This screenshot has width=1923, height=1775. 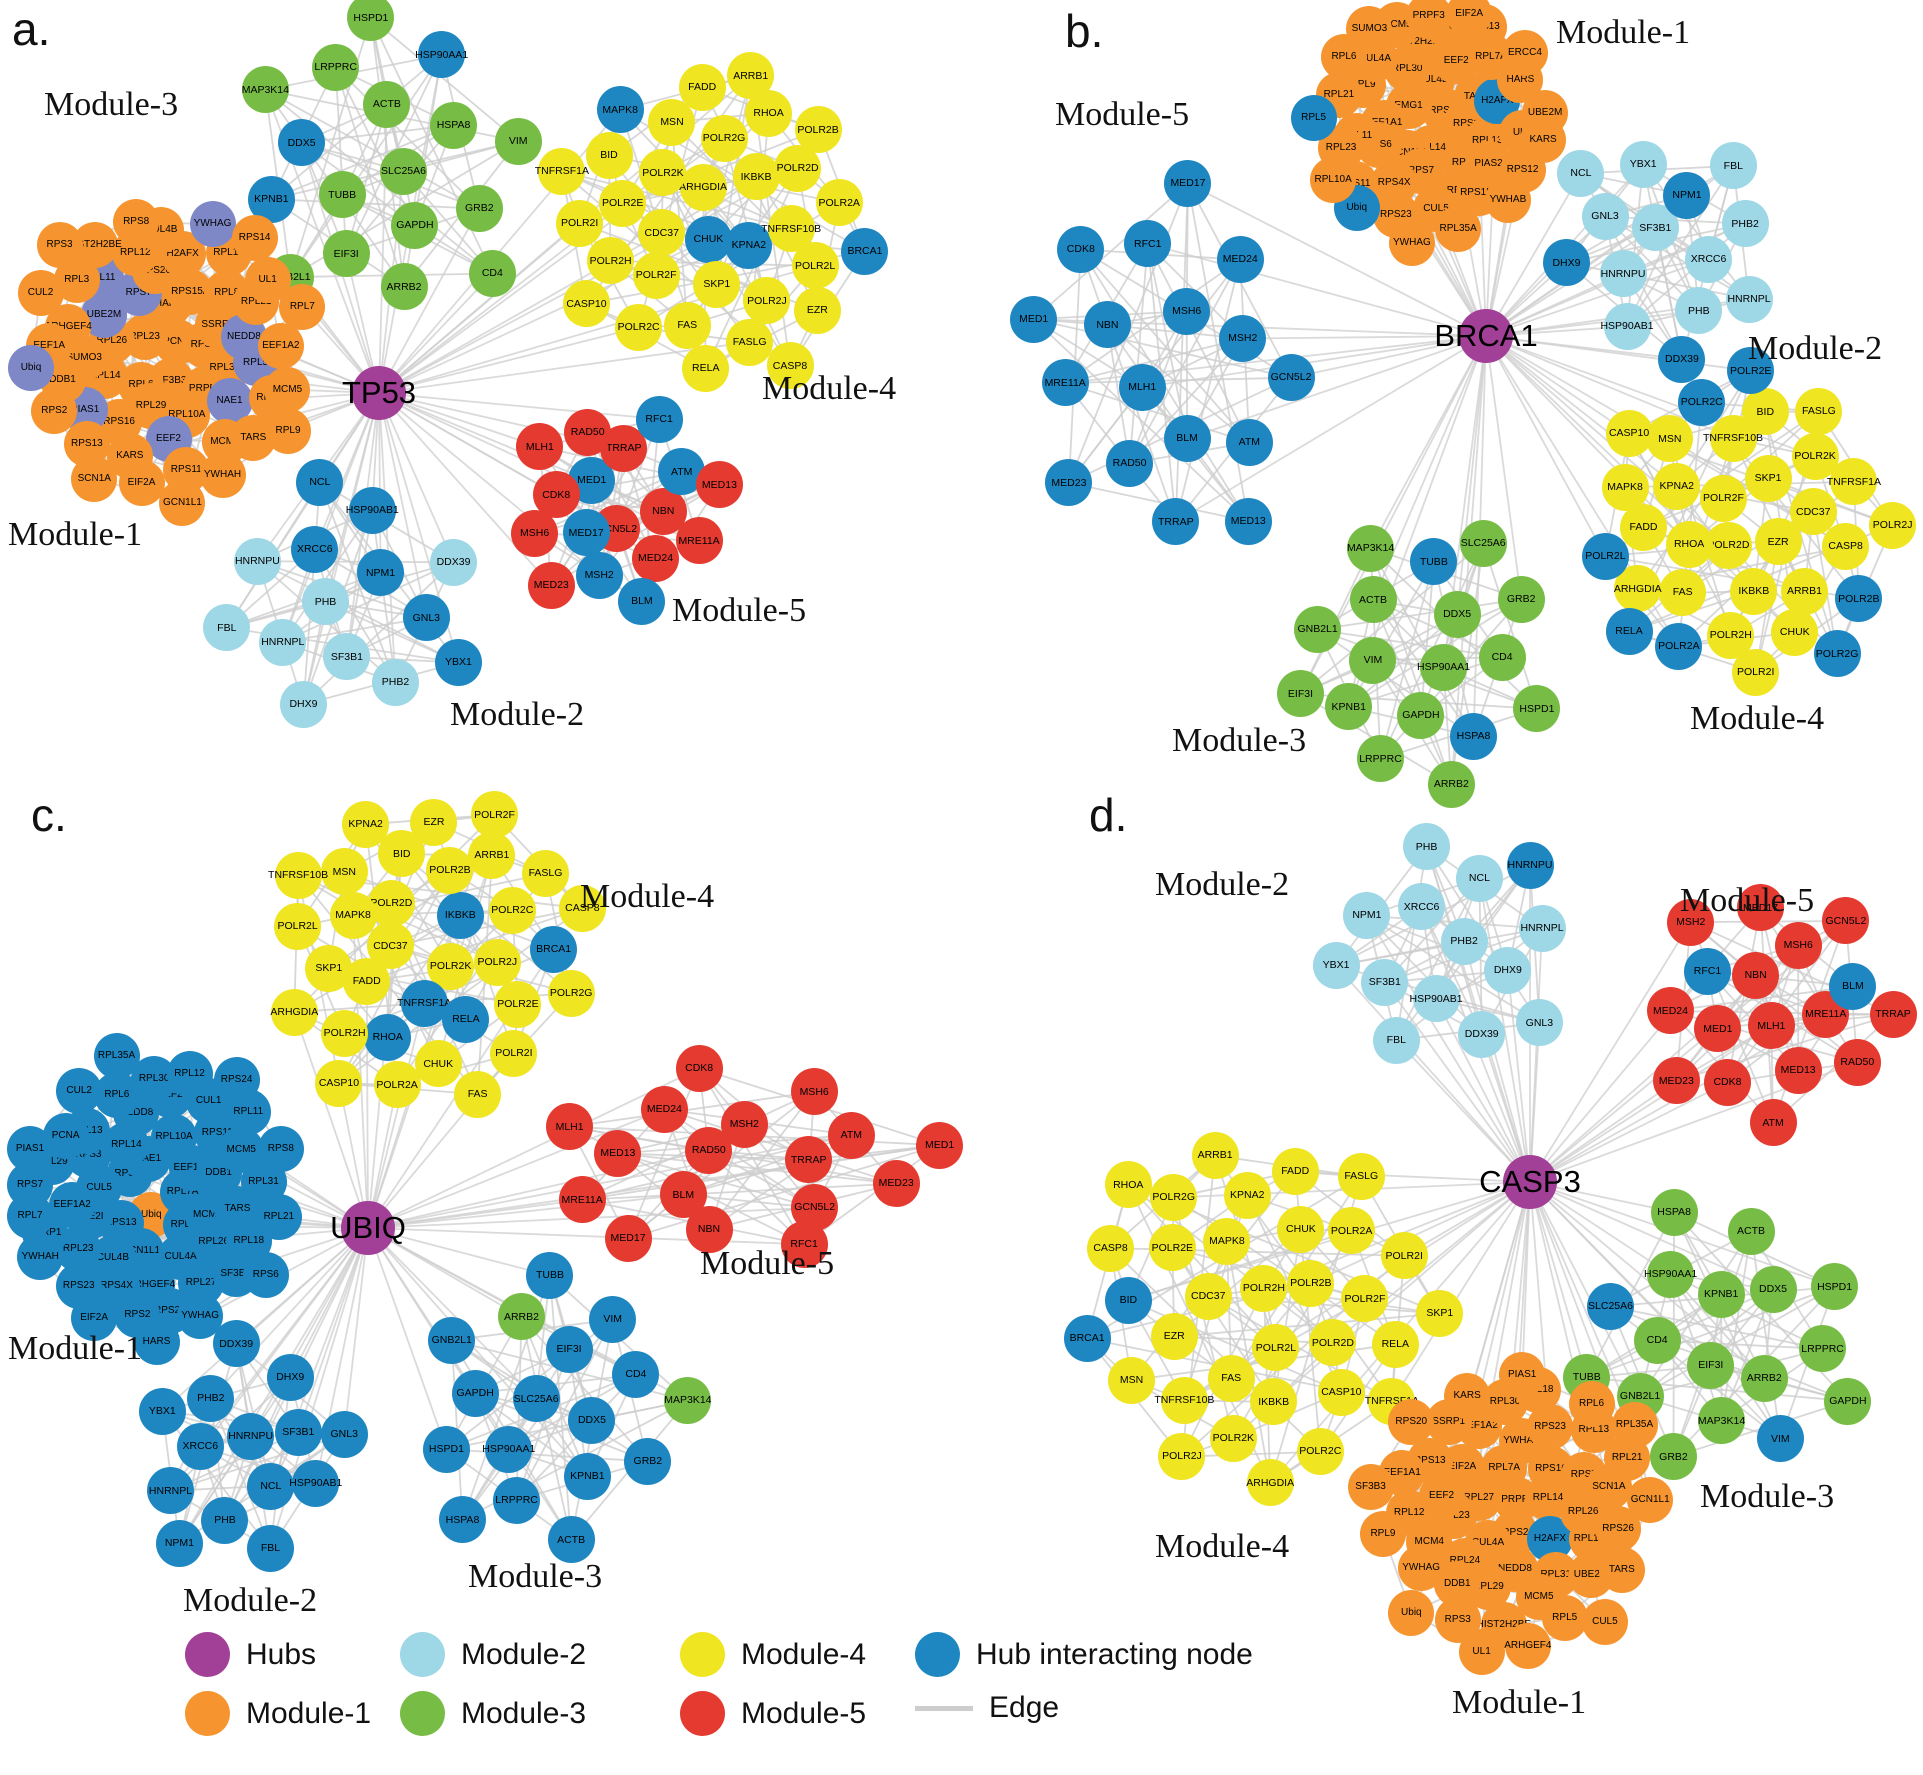 I want to click on node-label: EMG1, so click(x=1408, y=105).